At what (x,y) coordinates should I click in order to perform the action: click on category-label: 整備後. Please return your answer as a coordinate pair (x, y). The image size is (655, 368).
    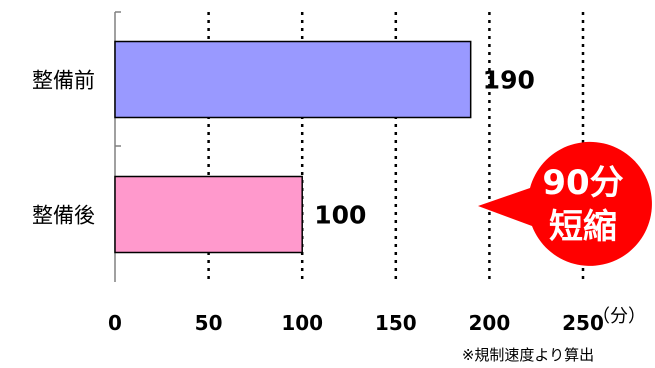
    Looking at the image, I should click on (63, 216).